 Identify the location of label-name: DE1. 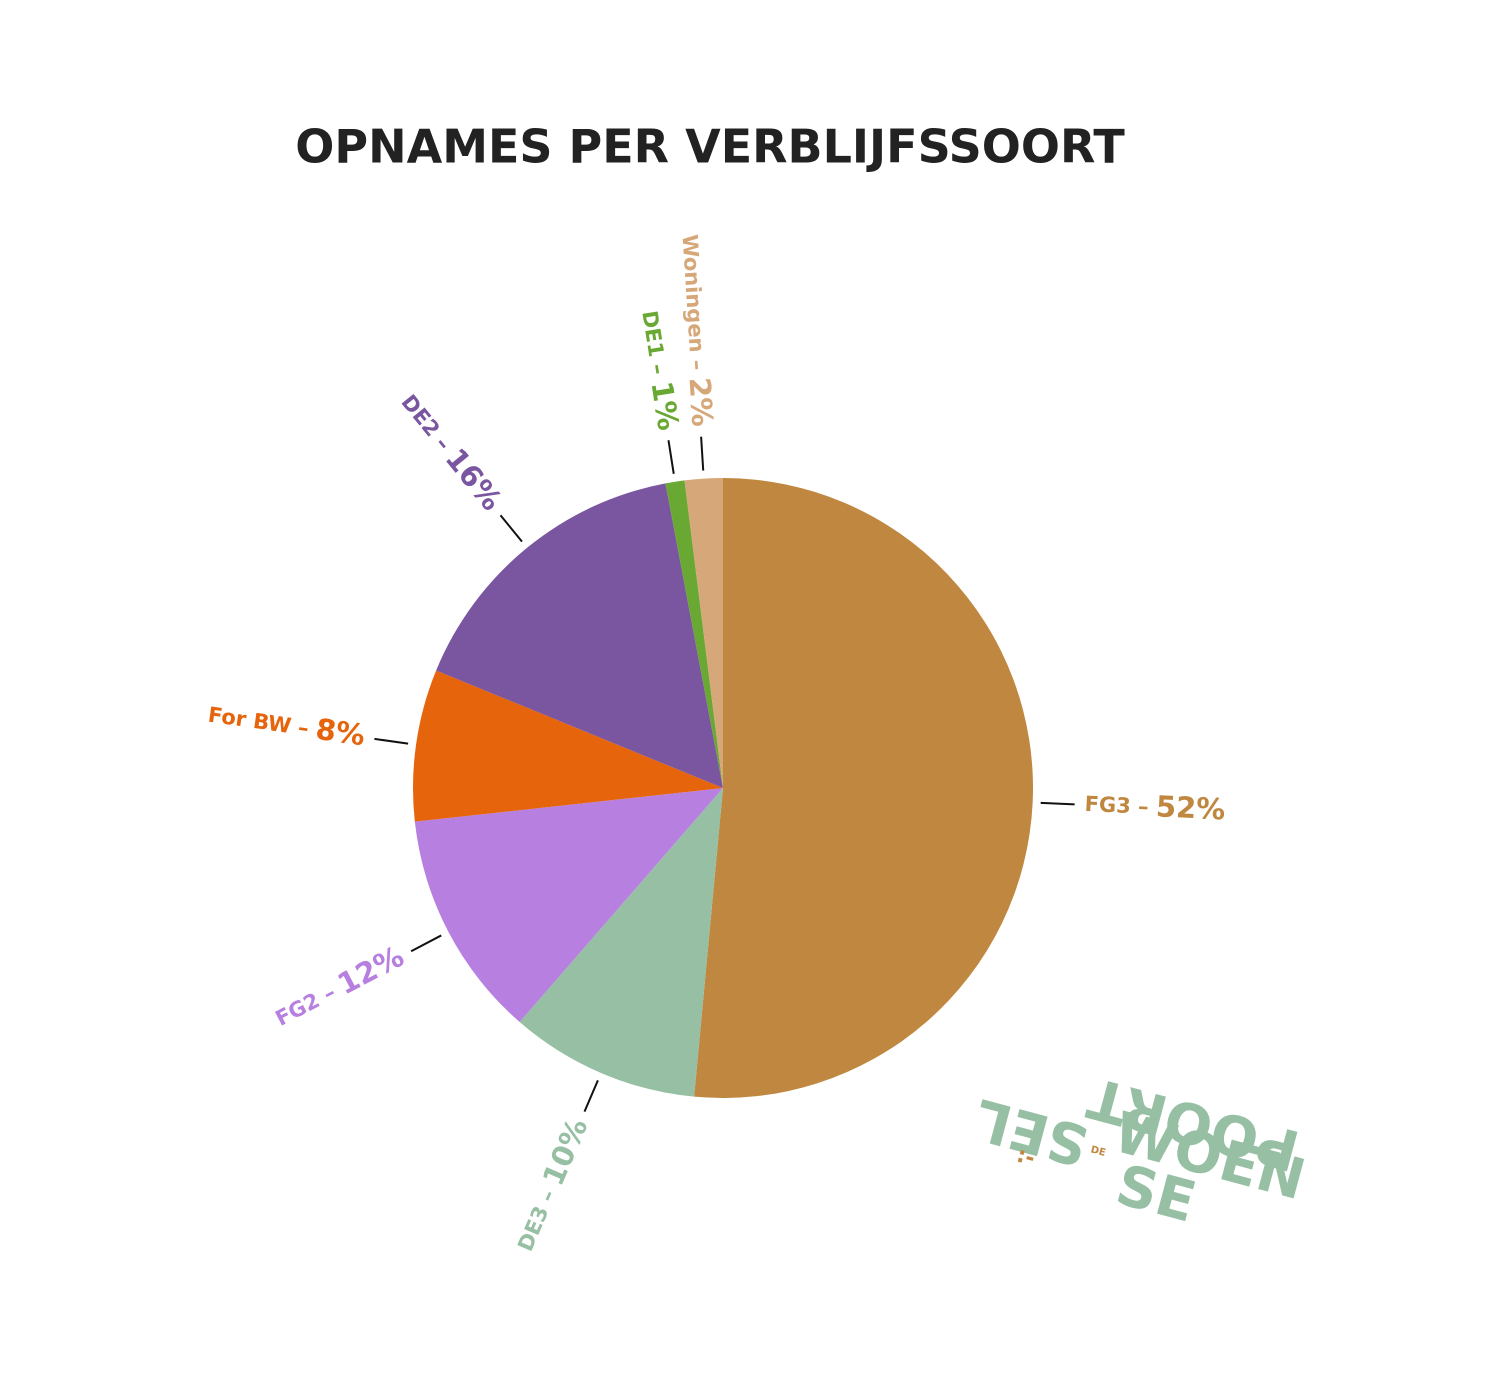
(652, 334).